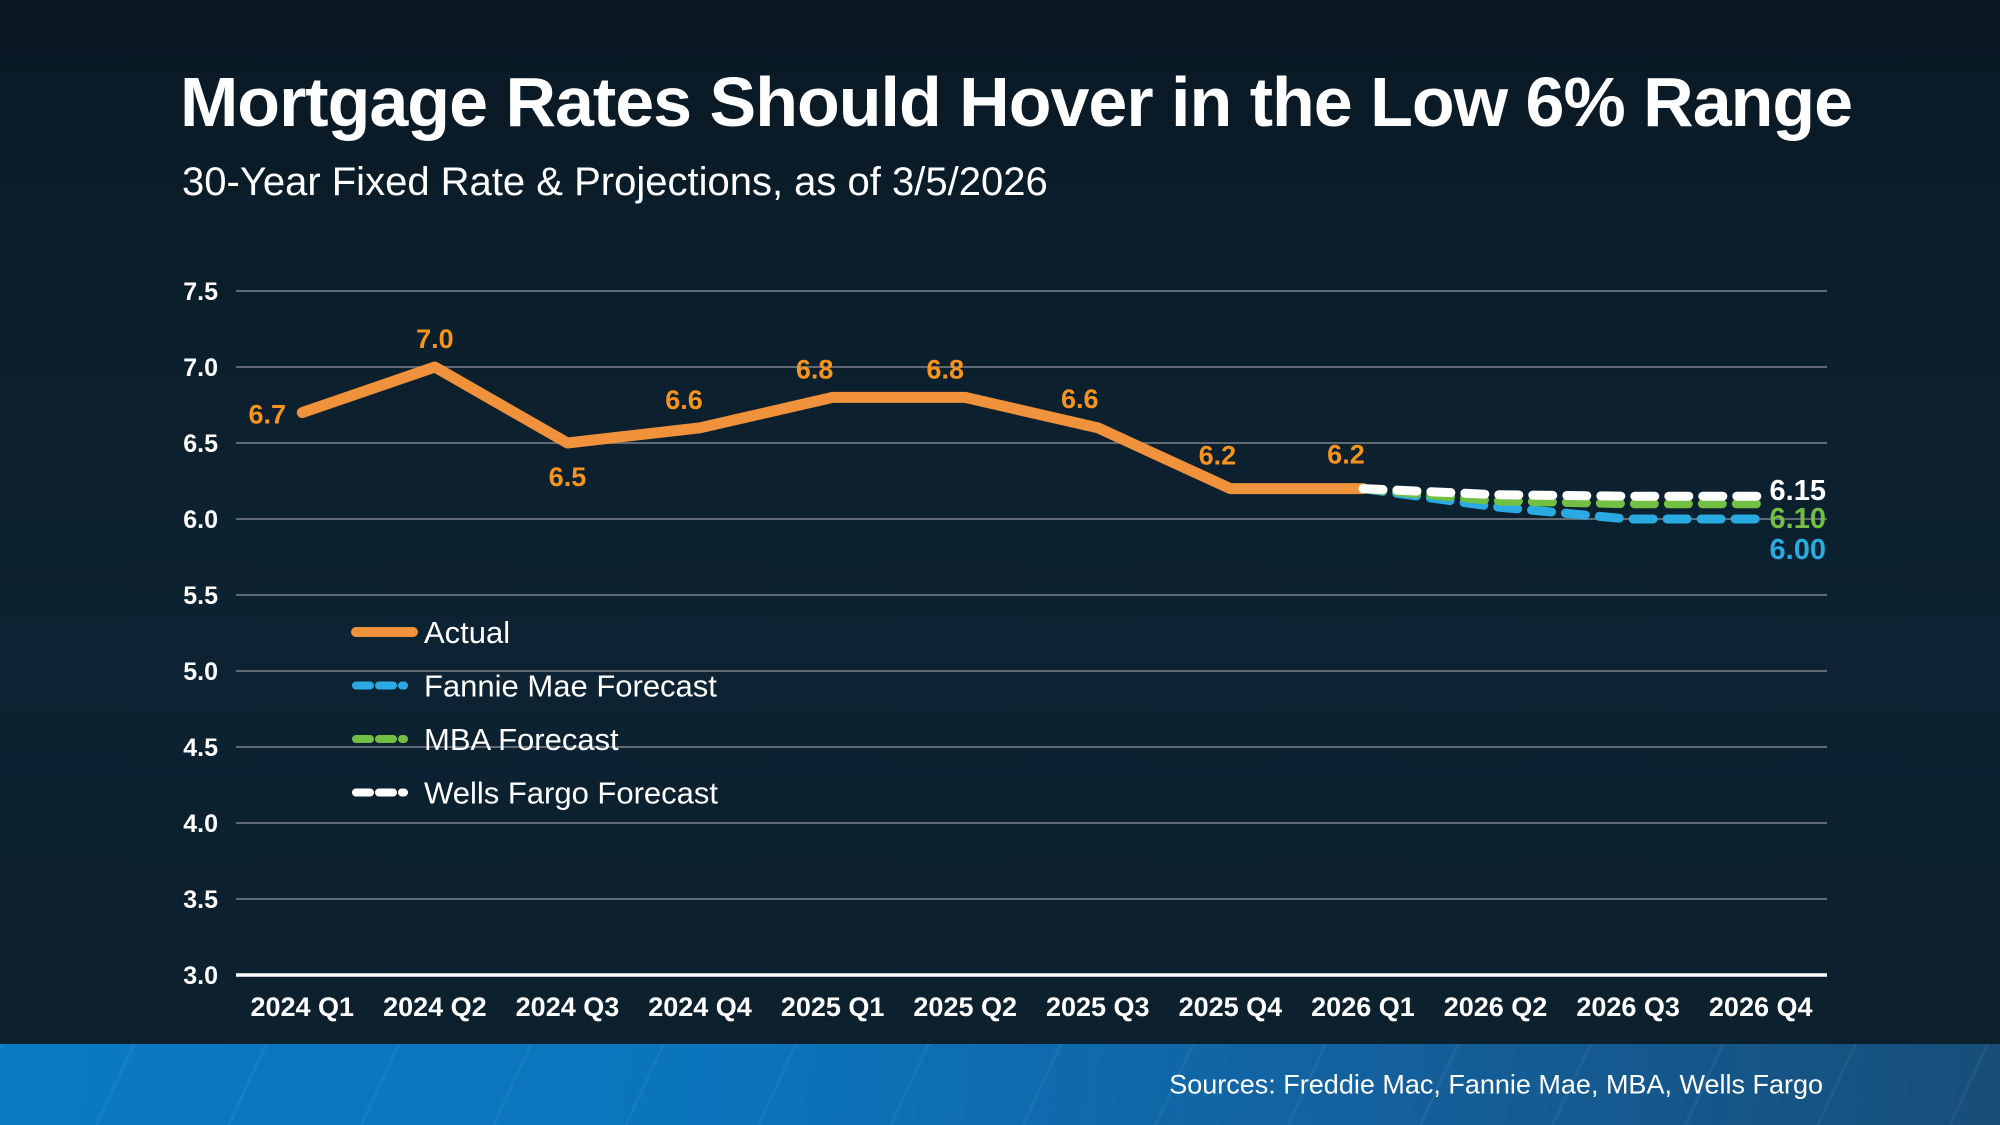 This screenshot has width=2000, height=1125. What do you see at coordinates (568, 477) in the screenshot?
I see `data-label: 6.5` at bounding box center [568, 477].